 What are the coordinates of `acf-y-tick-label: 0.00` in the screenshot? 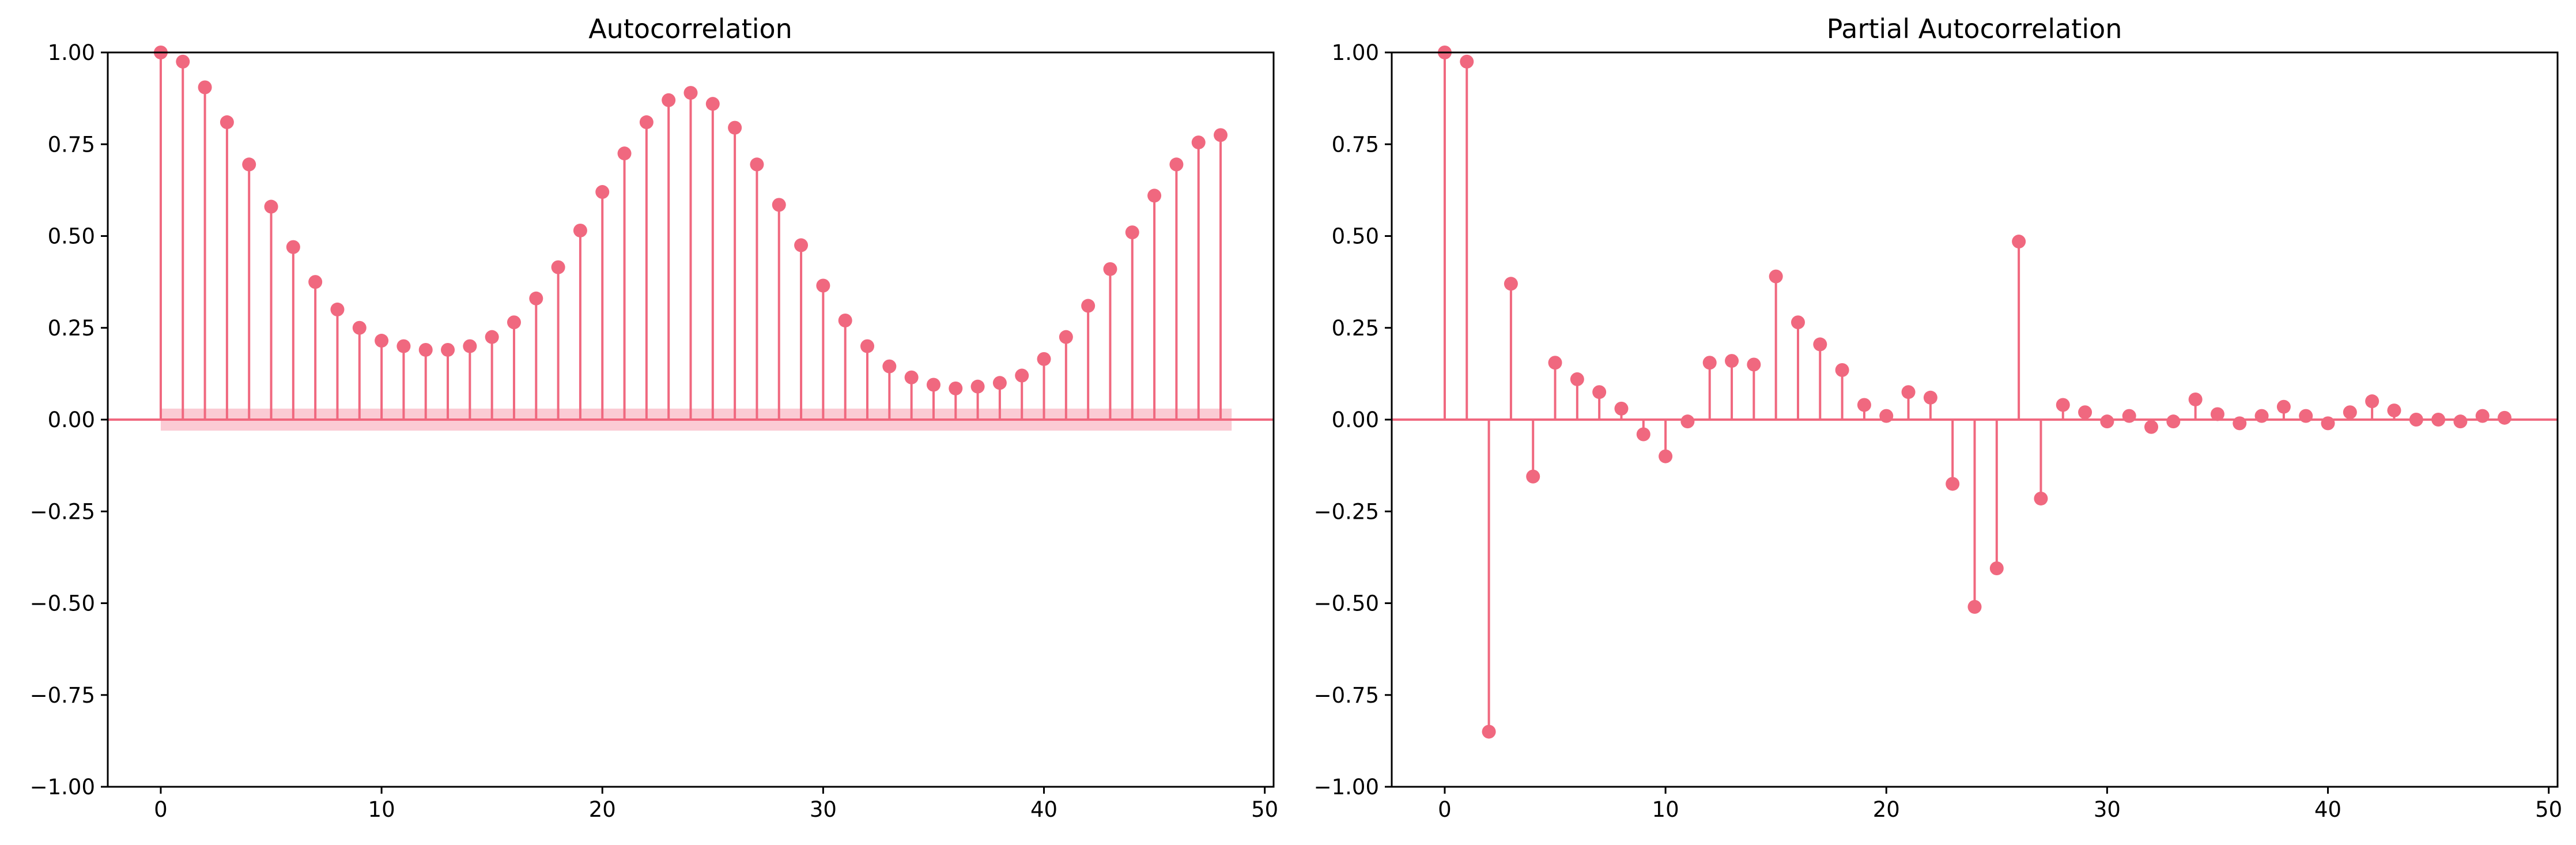 It's located at (71, 420).